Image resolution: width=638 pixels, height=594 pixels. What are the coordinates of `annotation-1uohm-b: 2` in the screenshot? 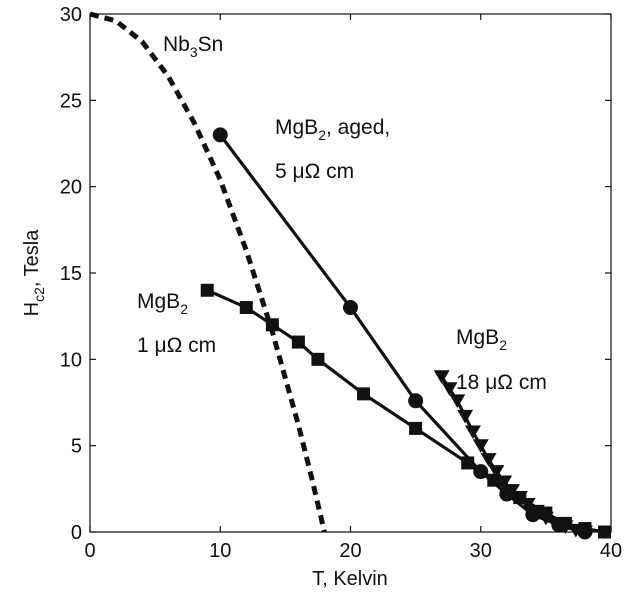 It's located at (184, 309).